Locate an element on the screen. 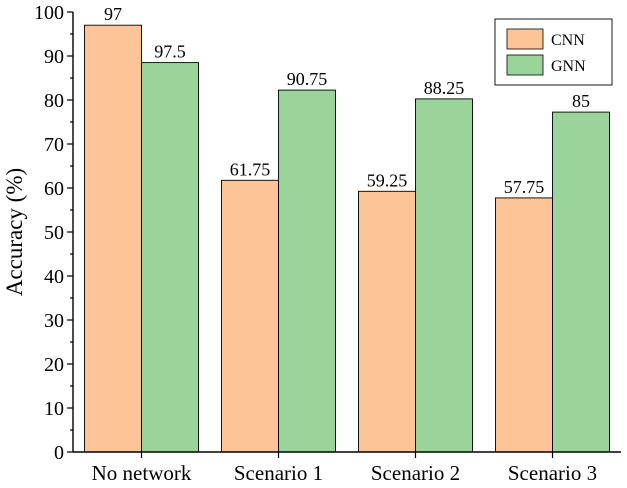  data-label-gnn-1: 97.5 is located at coordinates (170, 52).